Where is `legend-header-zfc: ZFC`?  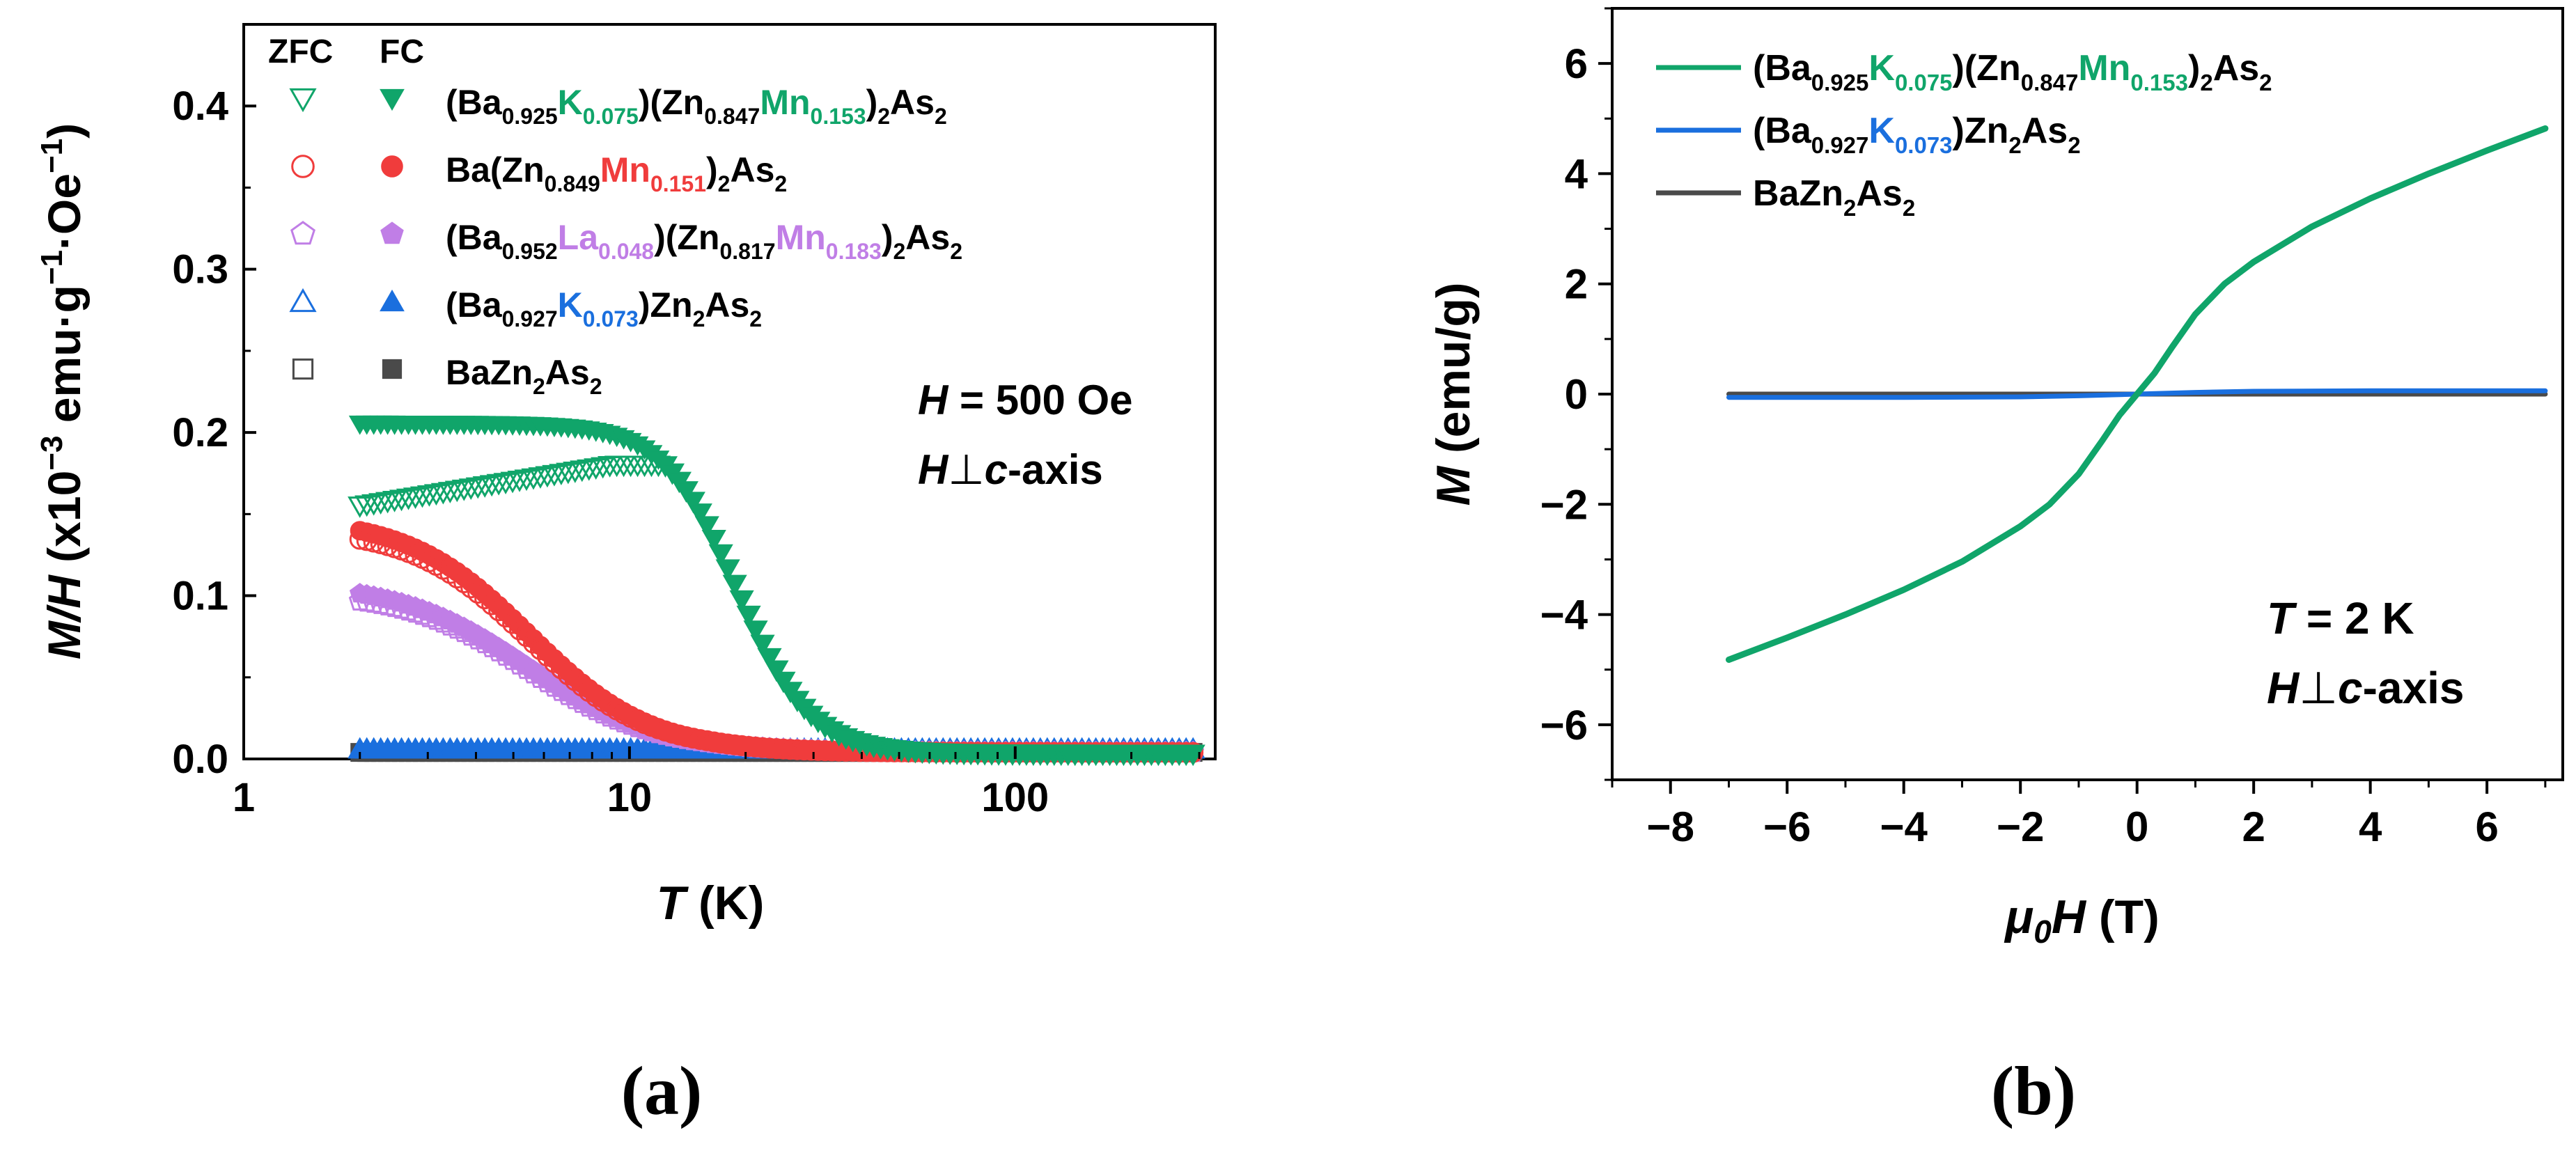
legend-header-zfc: ZFC is located at coordinates (301, 51).